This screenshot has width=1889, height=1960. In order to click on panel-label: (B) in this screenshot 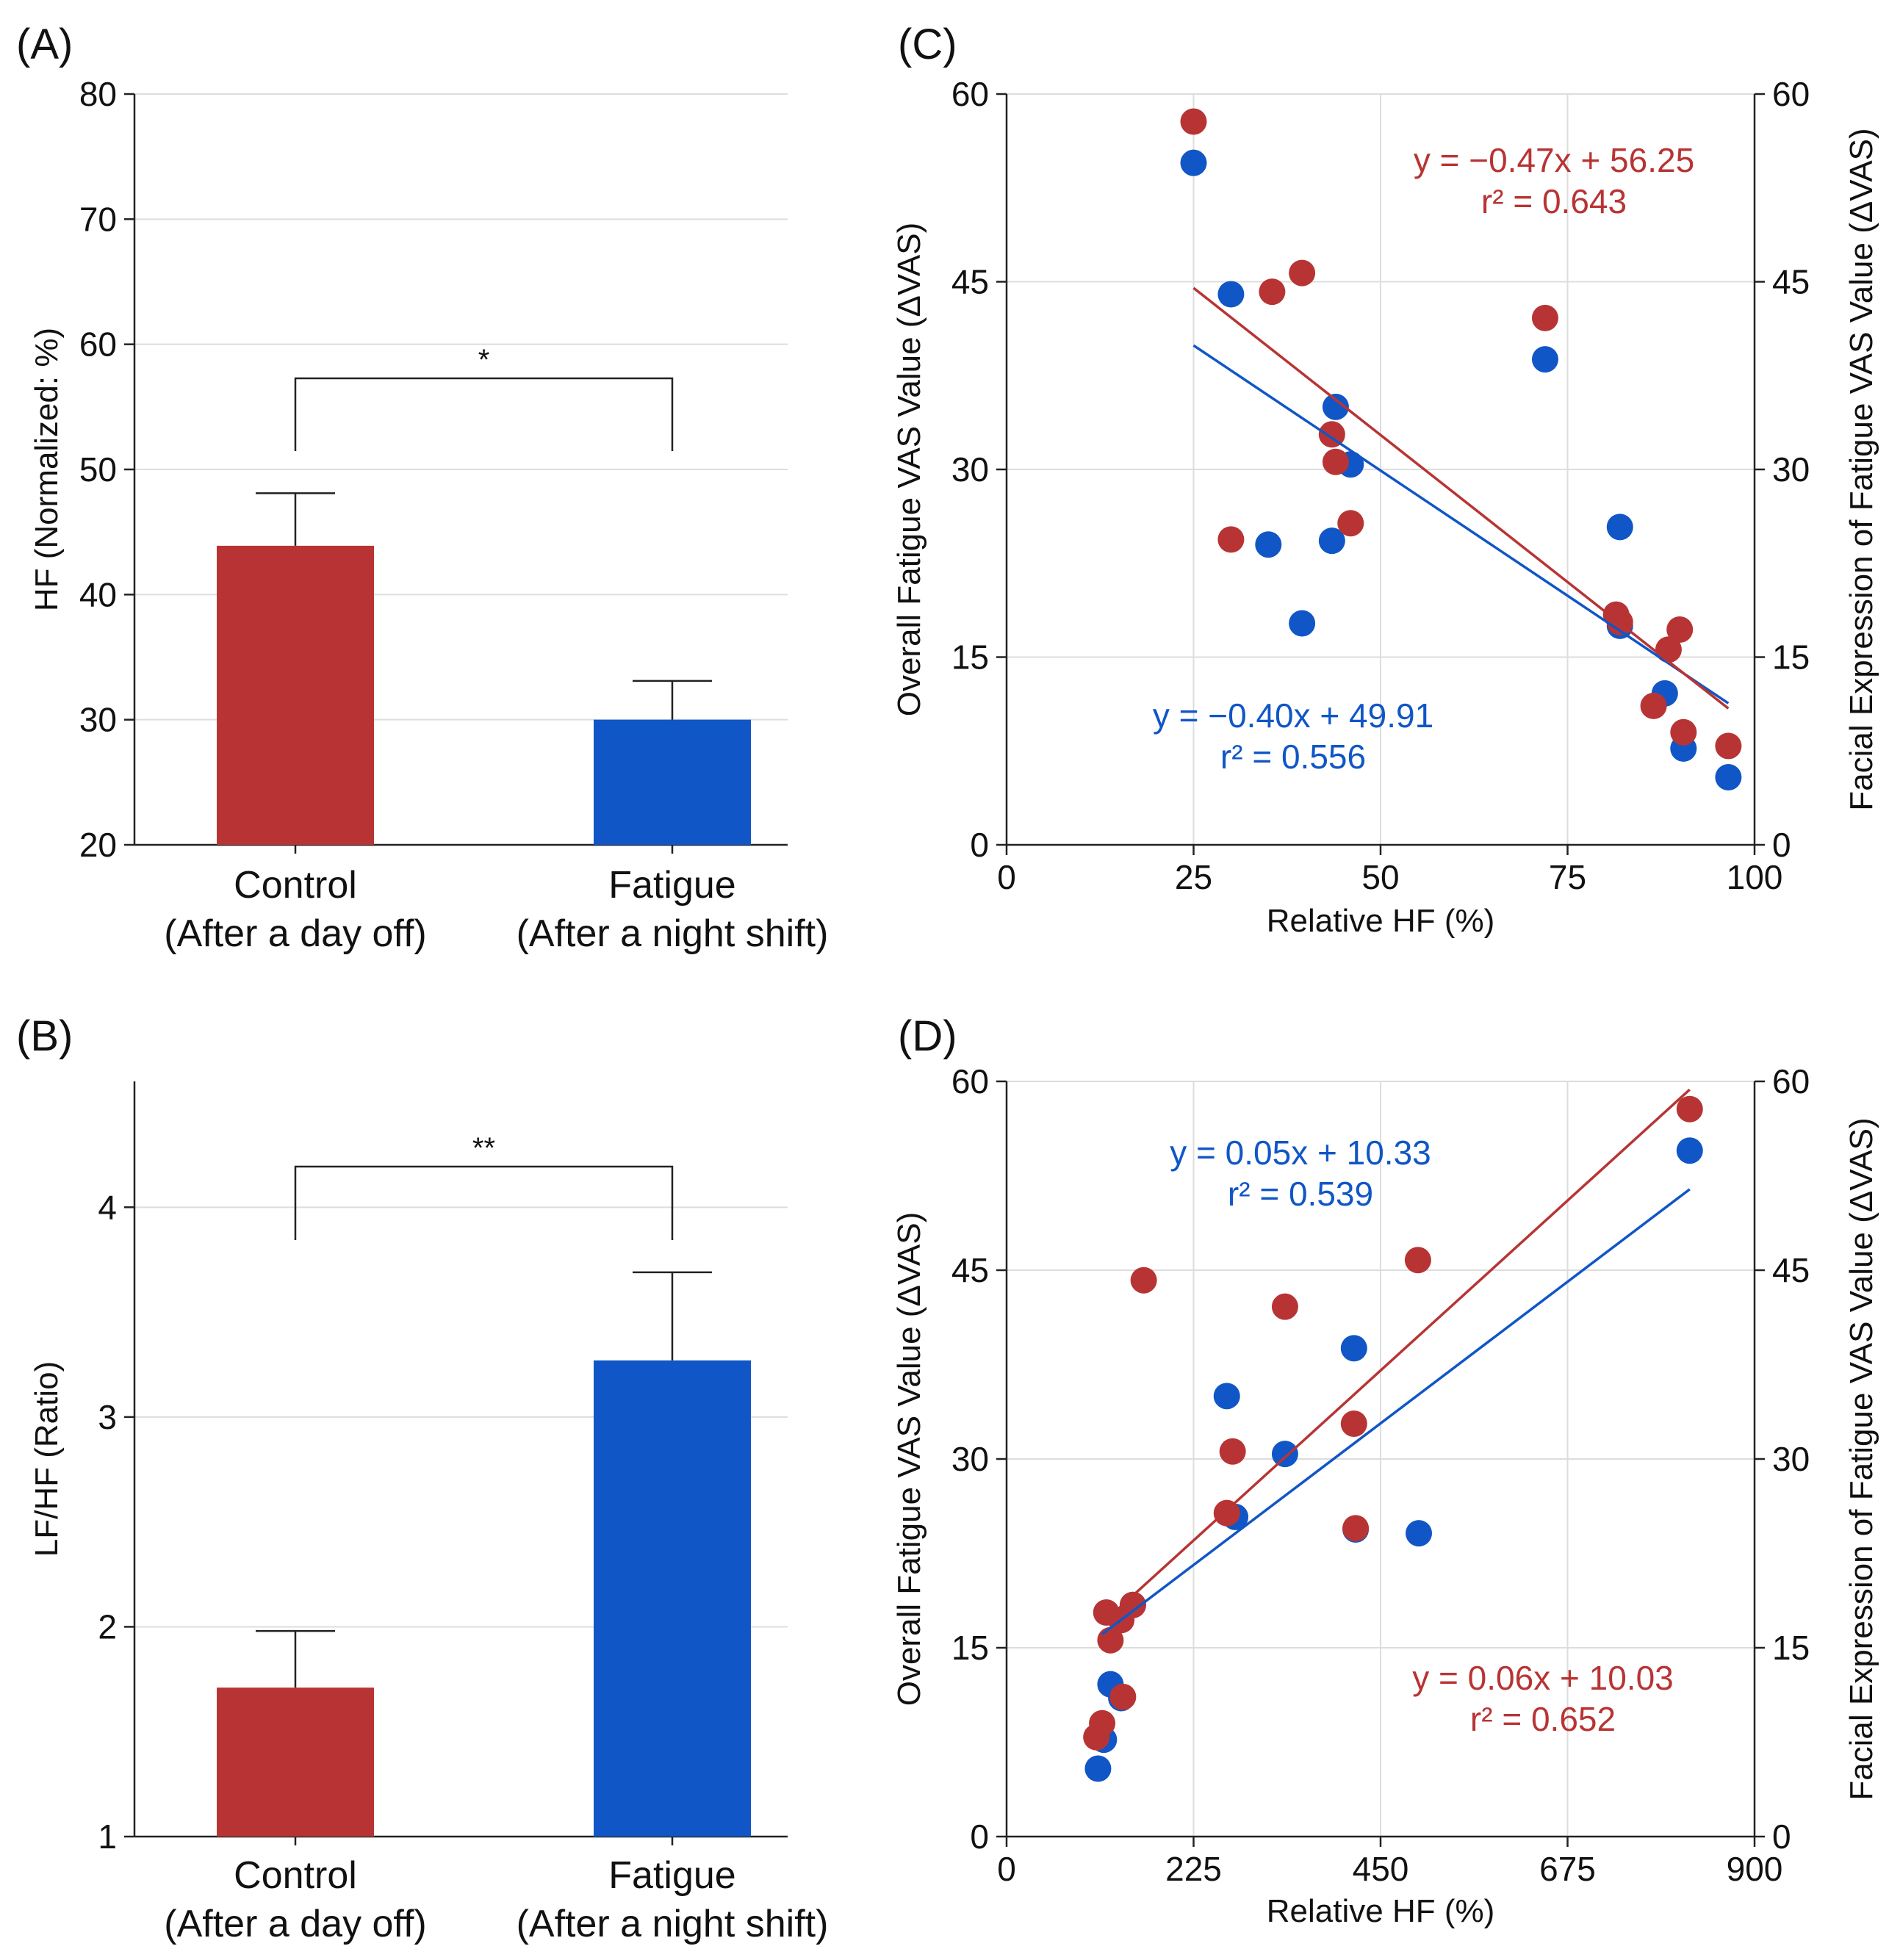, I will do `click(44, 1036)`.